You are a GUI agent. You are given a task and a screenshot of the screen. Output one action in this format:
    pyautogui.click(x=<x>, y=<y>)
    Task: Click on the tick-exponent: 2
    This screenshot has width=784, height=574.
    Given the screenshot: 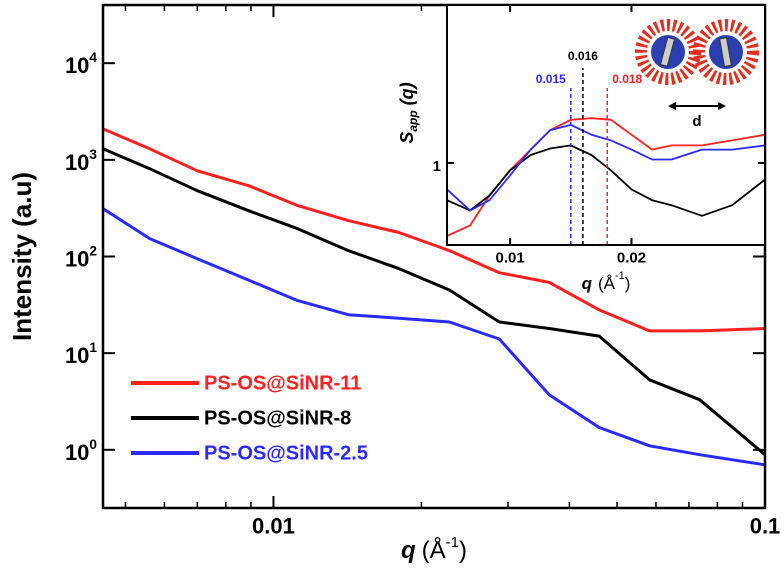 What is the action you would take?
    pyautogui.click(x=93, y=250)
    